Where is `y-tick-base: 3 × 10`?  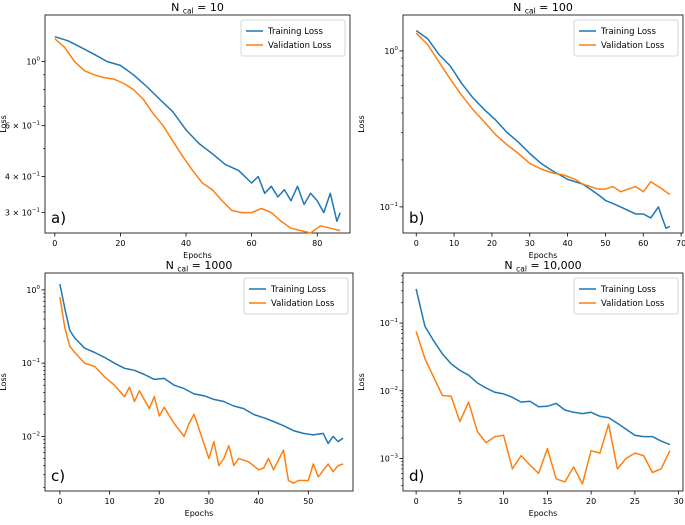 y-tick-base: 3 × 10 is located at coordinates (18, 213).